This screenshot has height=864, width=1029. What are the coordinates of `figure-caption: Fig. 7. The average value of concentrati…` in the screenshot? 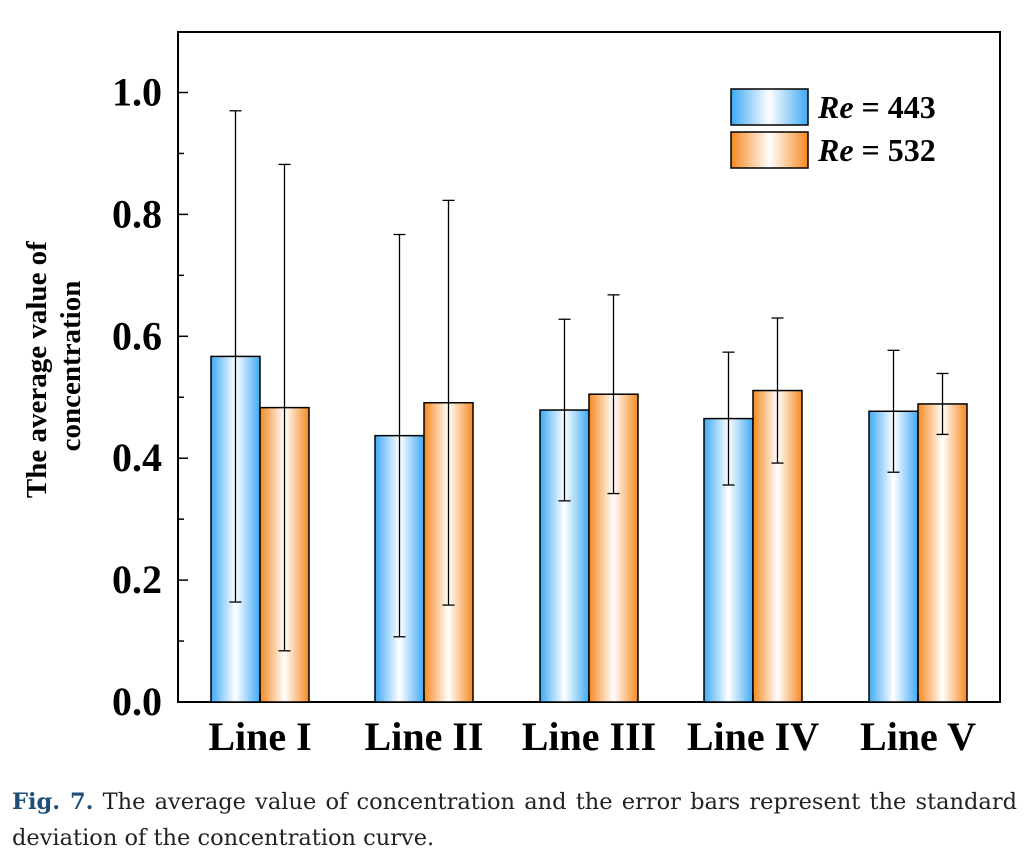 It's located at (514, 820).